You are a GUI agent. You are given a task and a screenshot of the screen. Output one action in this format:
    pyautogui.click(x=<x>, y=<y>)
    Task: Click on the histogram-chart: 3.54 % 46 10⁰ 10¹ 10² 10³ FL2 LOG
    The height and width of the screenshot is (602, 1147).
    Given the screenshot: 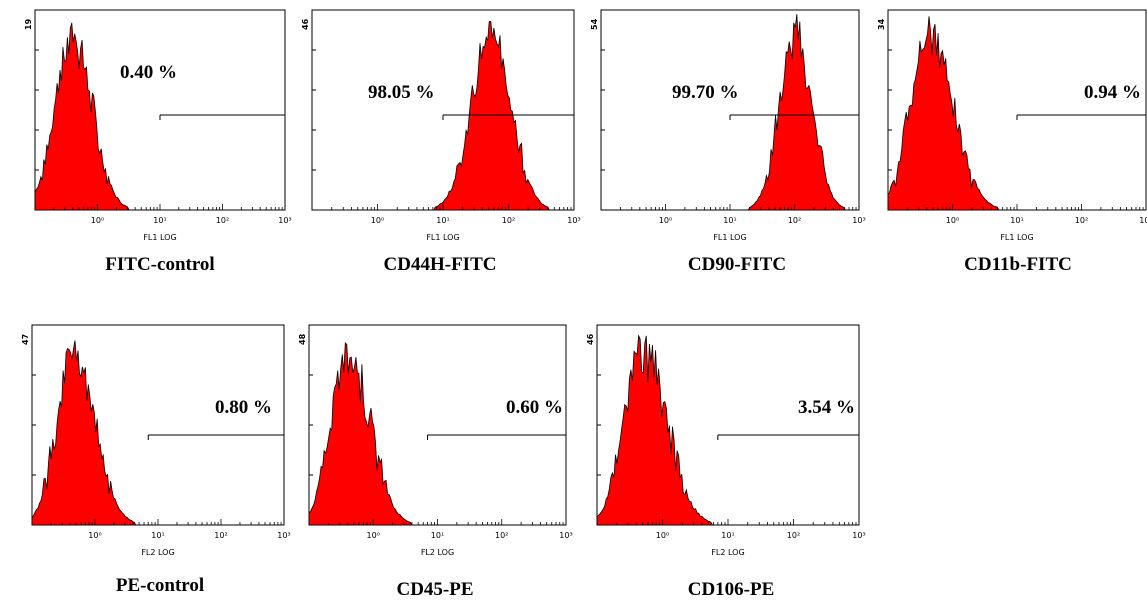 What is the action you would take?
    pyautogui.click(x=726, y=440)
    